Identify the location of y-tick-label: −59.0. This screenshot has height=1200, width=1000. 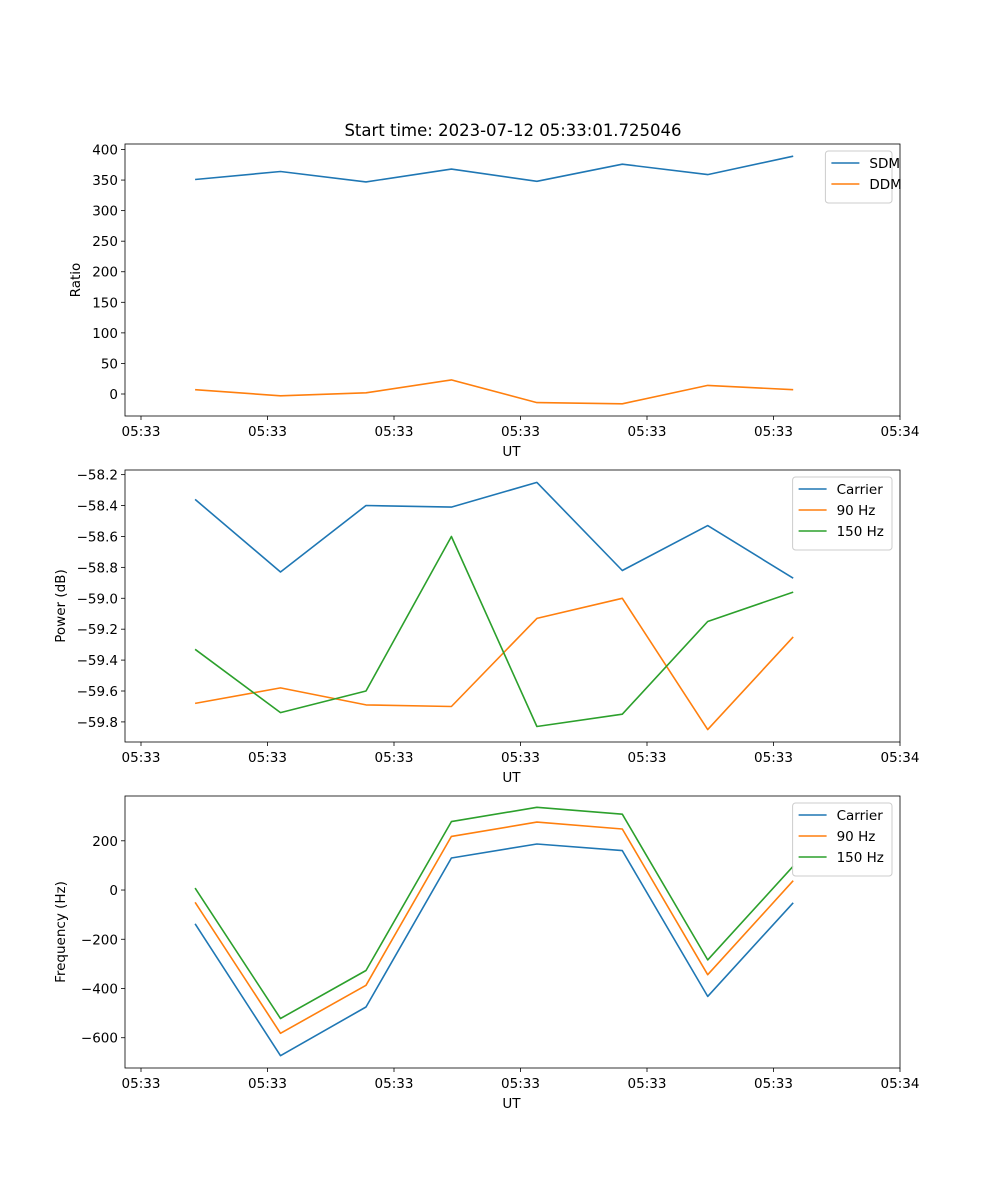
(97, 599).